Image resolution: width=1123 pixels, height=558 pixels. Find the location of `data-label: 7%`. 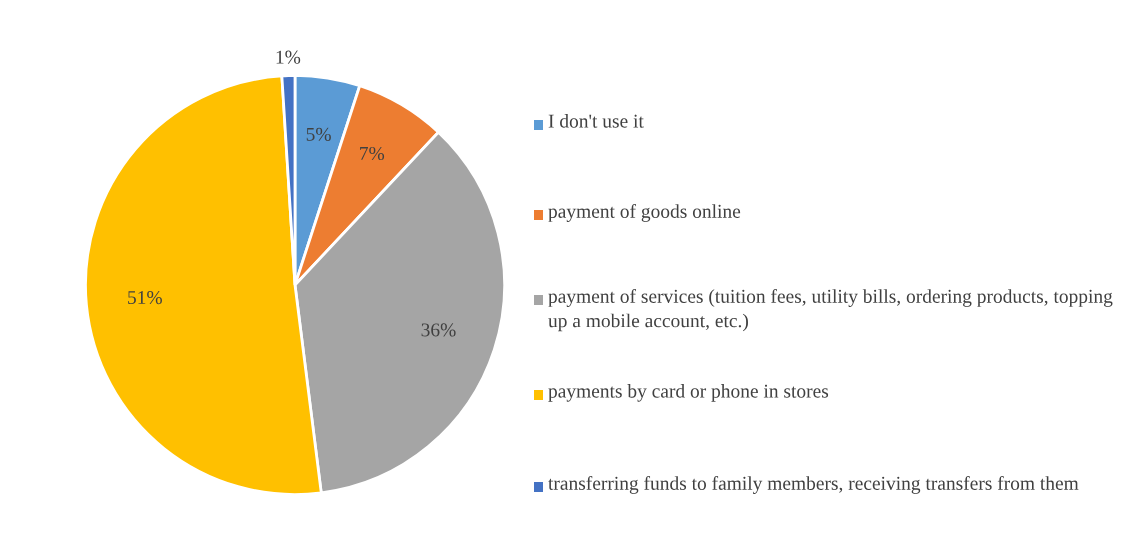

data-label: 7% is located at coordinates (372, 153).